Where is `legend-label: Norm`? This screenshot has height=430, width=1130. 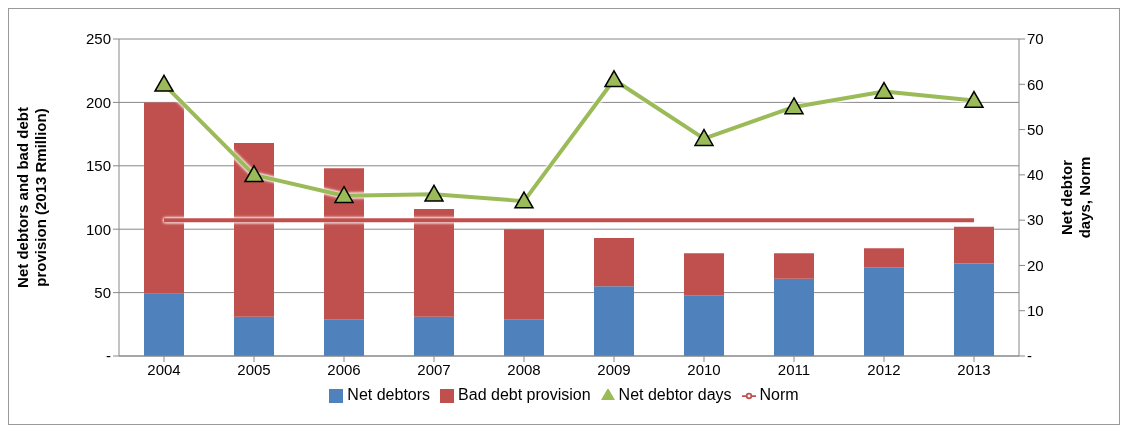
legend-label: Norm is located at coordinates (779, 394).